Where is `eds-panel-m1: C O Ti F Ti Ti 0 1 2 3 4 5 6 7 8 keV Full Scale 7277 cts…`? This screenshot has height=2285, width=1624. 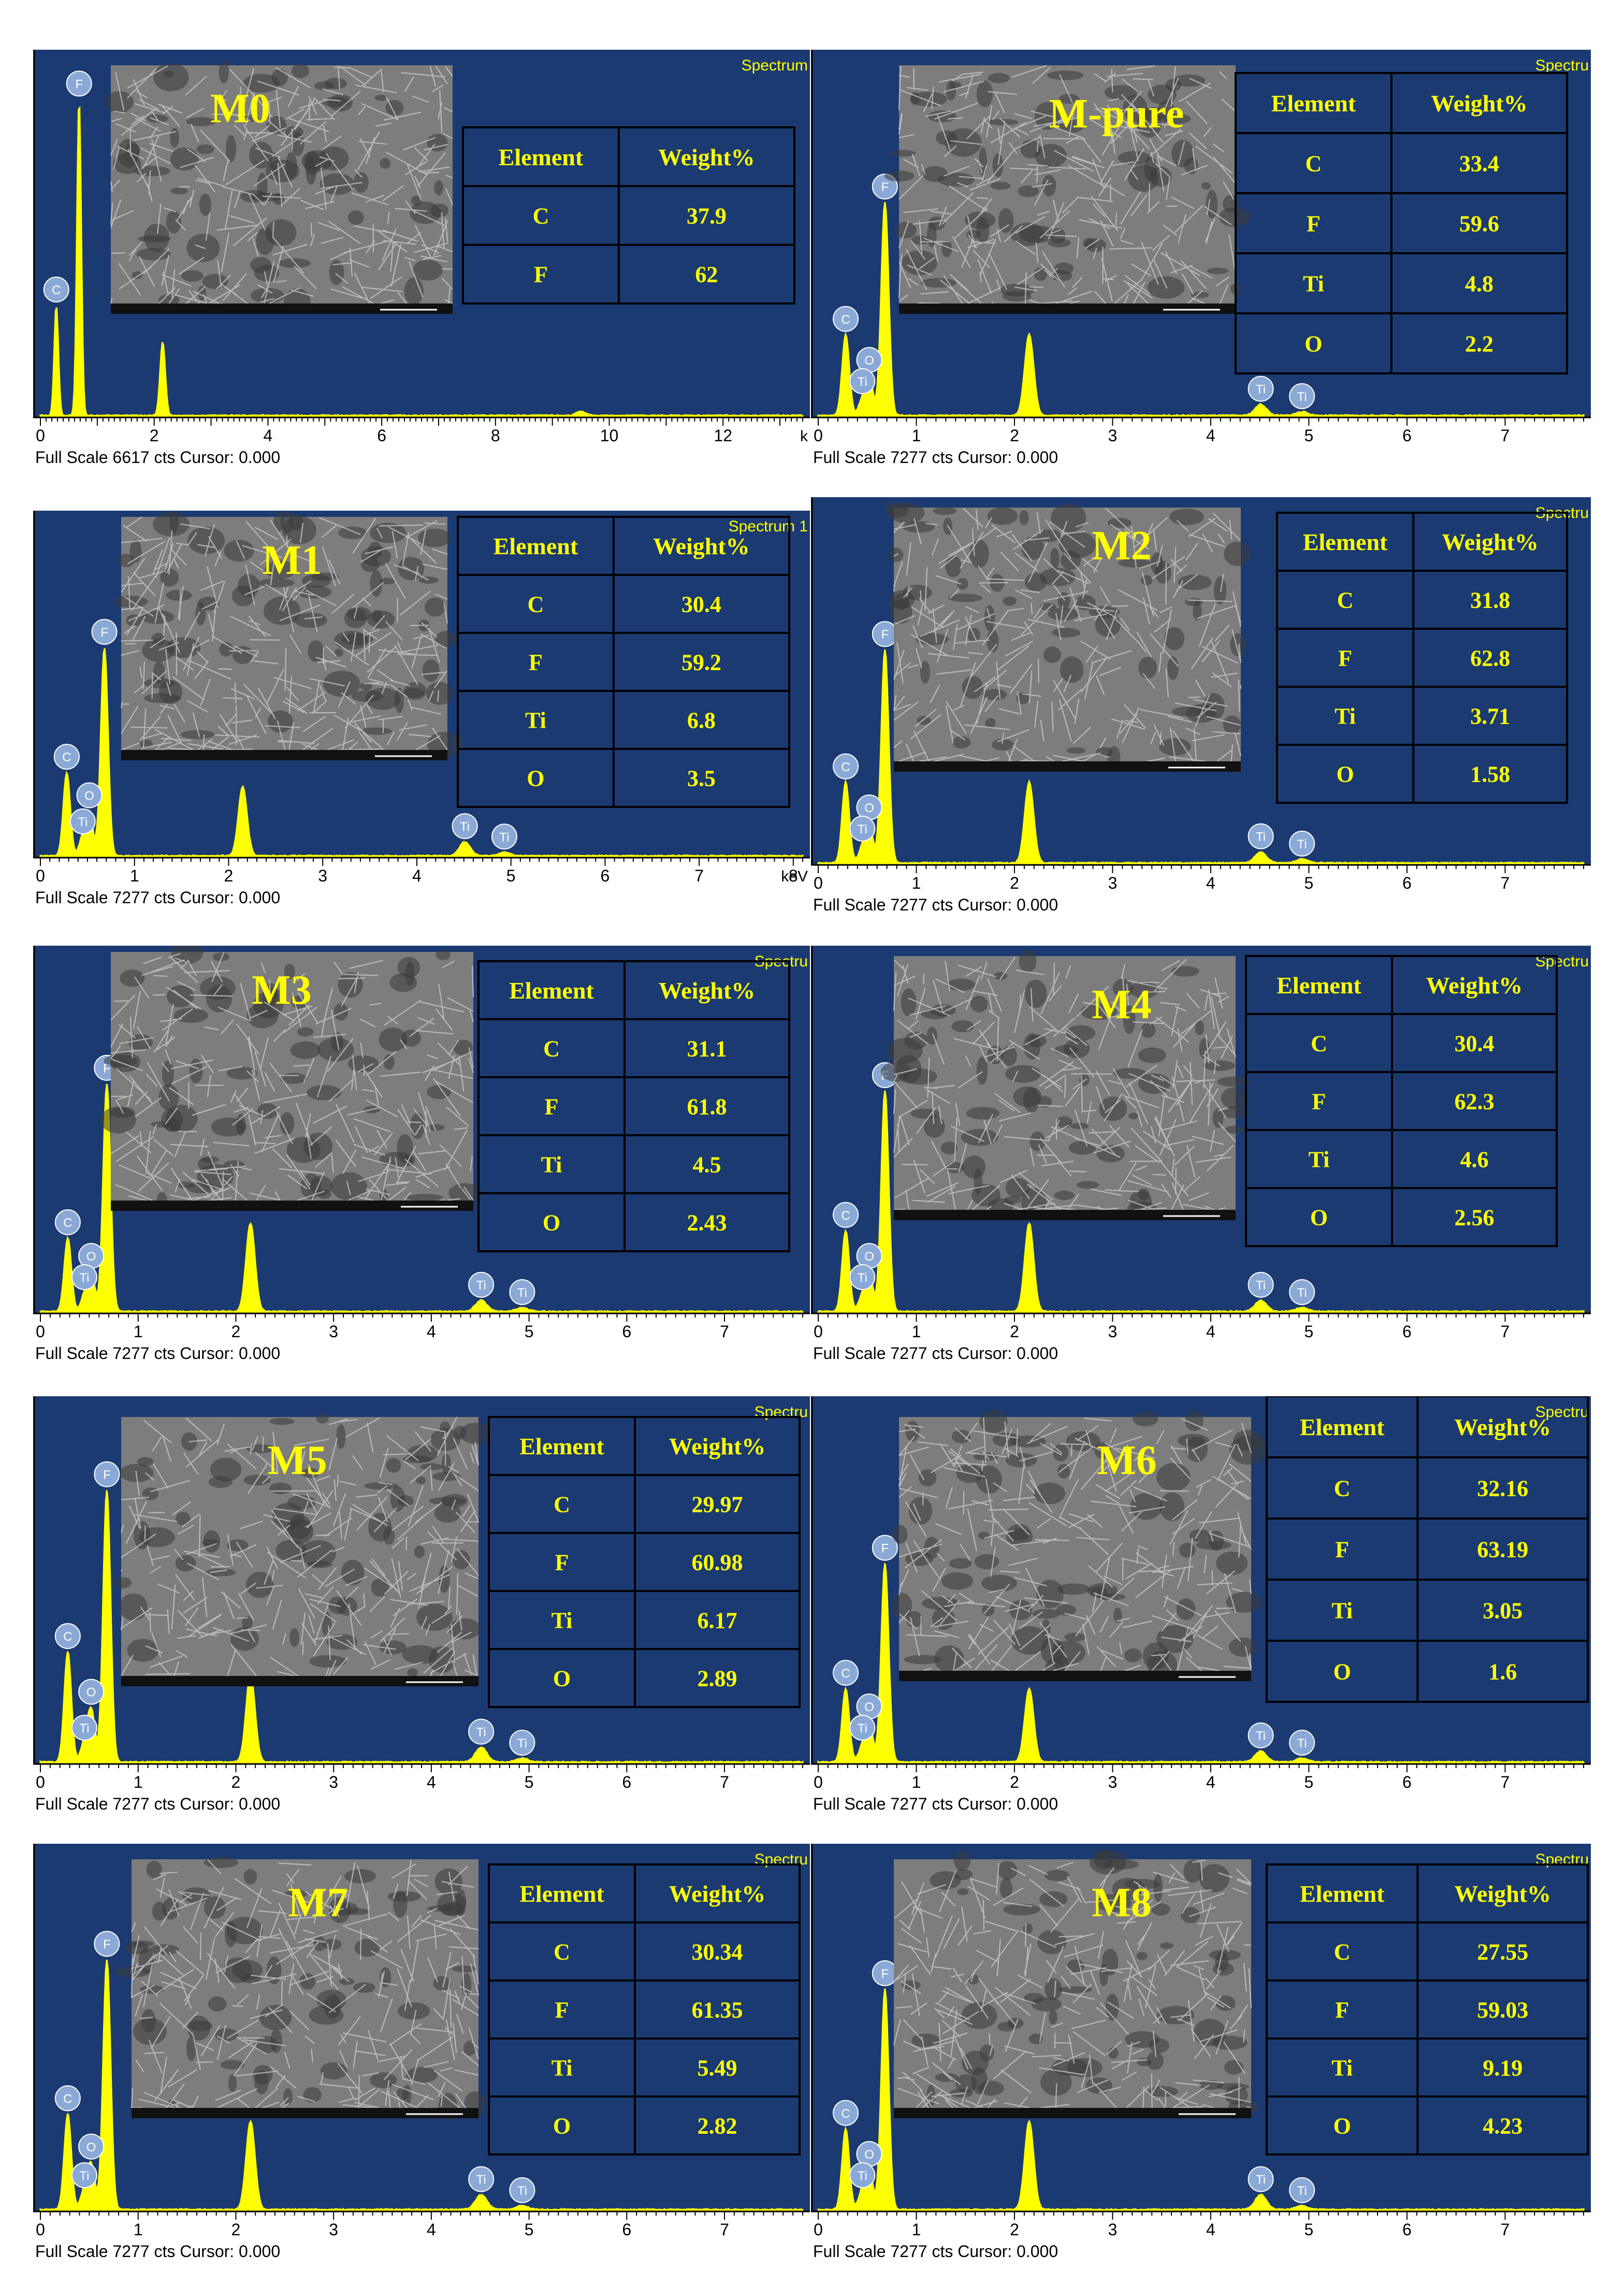
eds-panel-m1: C O Ti F Ti Ti 0 1 2 3 4 5 6 7 8 keV Full Scale 7277 cts… is located at coordinates (422, 713).